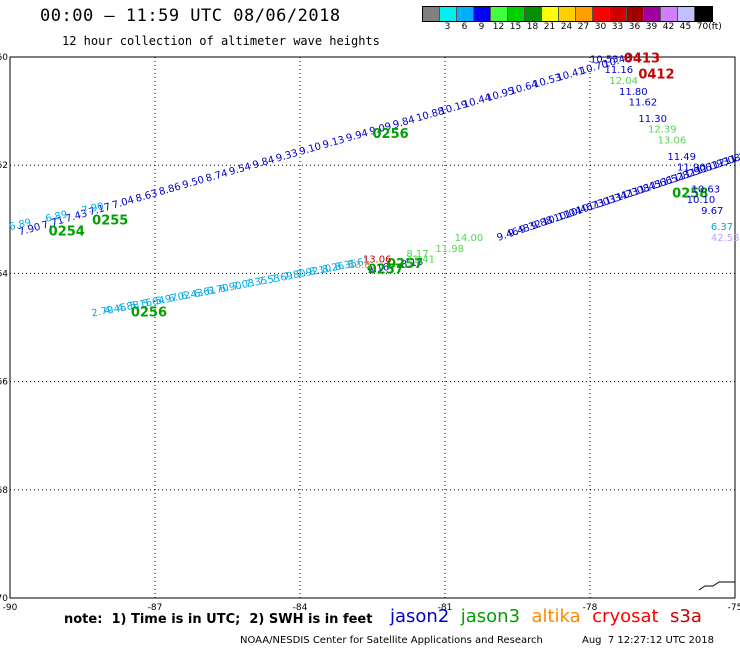 This screenshot has width=740, height=650. What do you see at coordinates (93, 209) in the screenshot?
I see `swh-value: 7.90` at bounding box center [93, 209].